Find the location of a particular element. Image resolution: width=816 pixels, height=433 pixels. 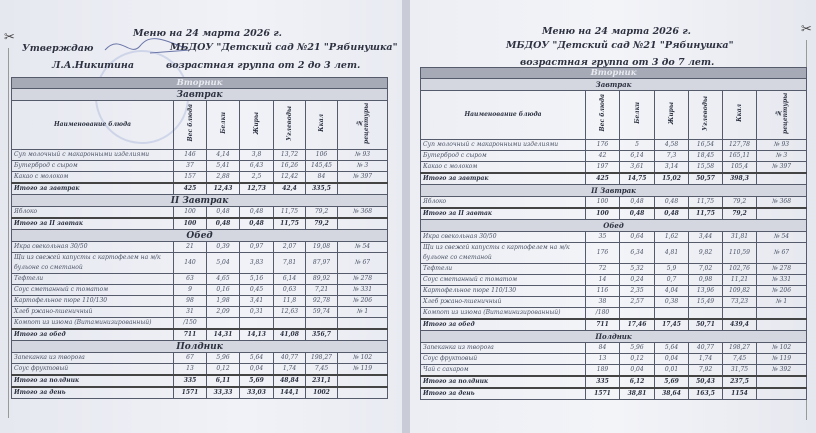

value-cell: 14,13 is located at coordinates (256, 334).